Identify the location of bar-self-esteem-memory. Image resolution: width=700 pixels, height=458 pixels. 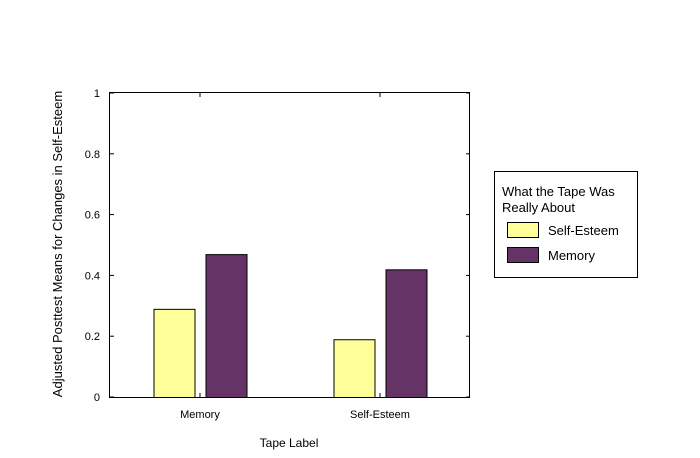
(406, 334).